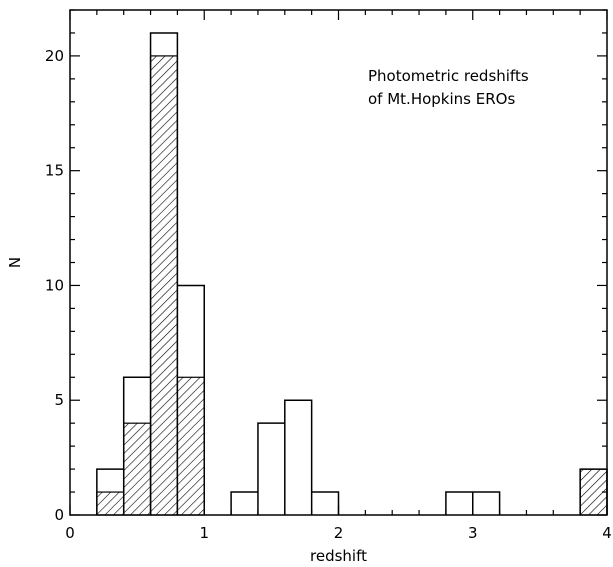 The height and width of the screenshot is (567, 613). Describe the element at coordinates (204, 533) in the screenshot. I see `x-tick-label: 1` at that location.